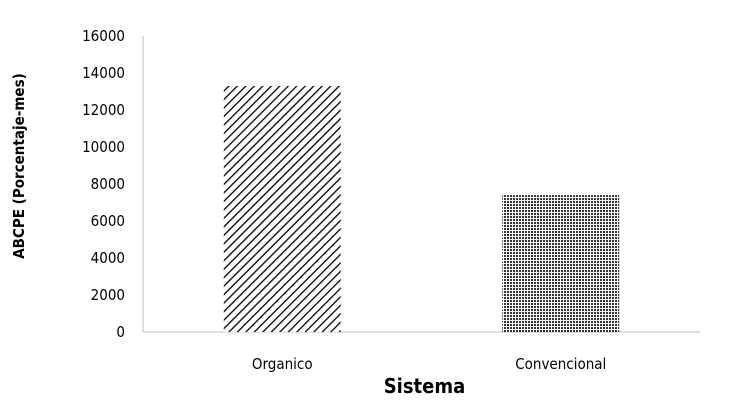 The image size is (739, 402). Describe the element at coordinates (108, 184) in the screenshot. I see `y-tick-label: 8000` at that location.